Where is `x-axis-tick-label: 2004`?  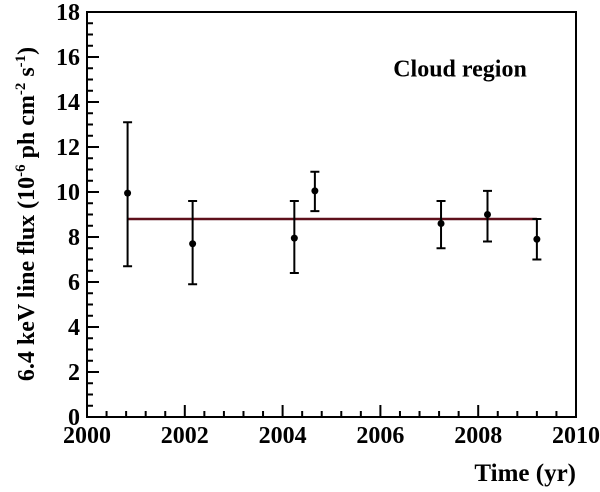
x-axis-tick-label: 2004 is located at coordinates (282, 436).